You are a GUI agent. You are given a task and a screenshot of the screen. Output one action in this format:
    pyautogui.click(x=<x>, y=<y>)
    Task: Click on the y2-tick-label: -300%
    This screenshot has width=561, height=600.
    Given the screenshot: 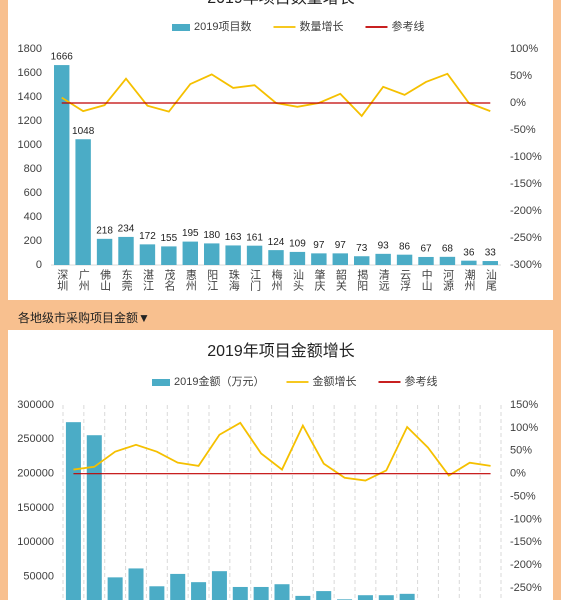 What is the action you would take?
    pyautogui.click(x=526, y=265)
    